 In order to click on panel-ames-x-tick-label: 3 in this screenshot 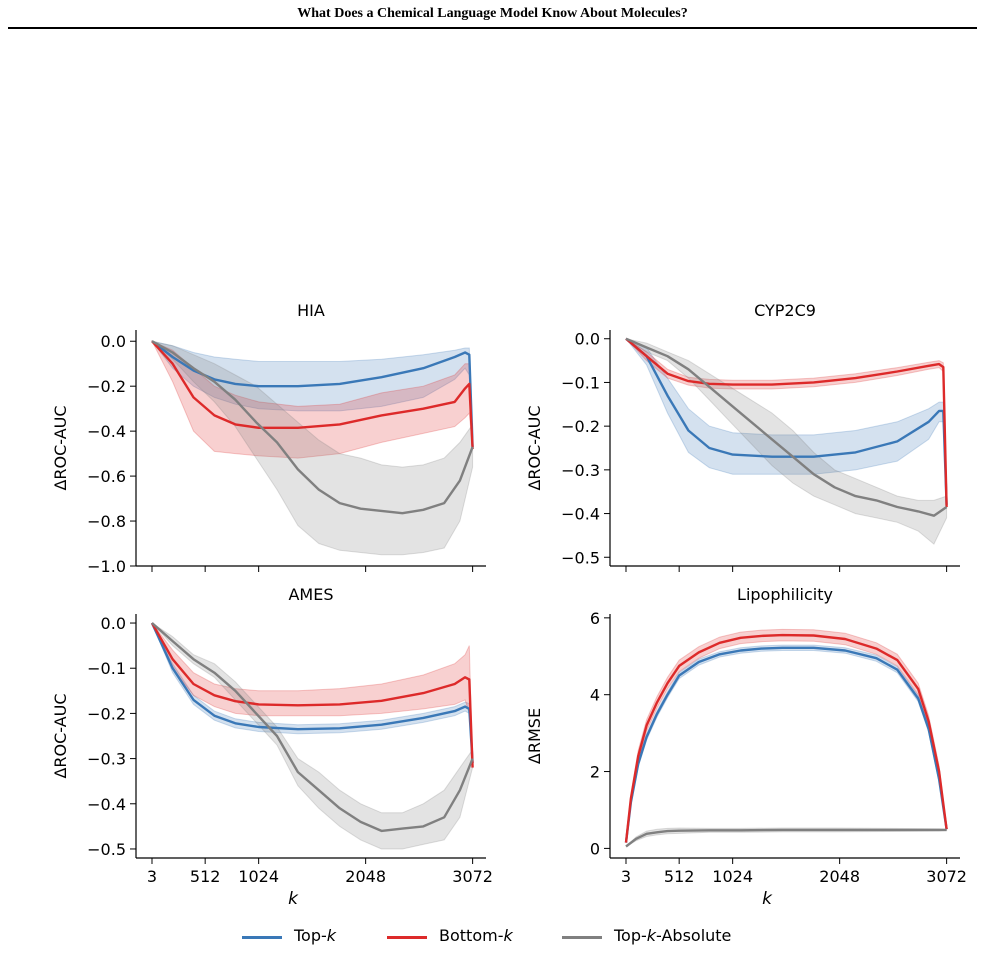, I will do `click(152, 876)`.